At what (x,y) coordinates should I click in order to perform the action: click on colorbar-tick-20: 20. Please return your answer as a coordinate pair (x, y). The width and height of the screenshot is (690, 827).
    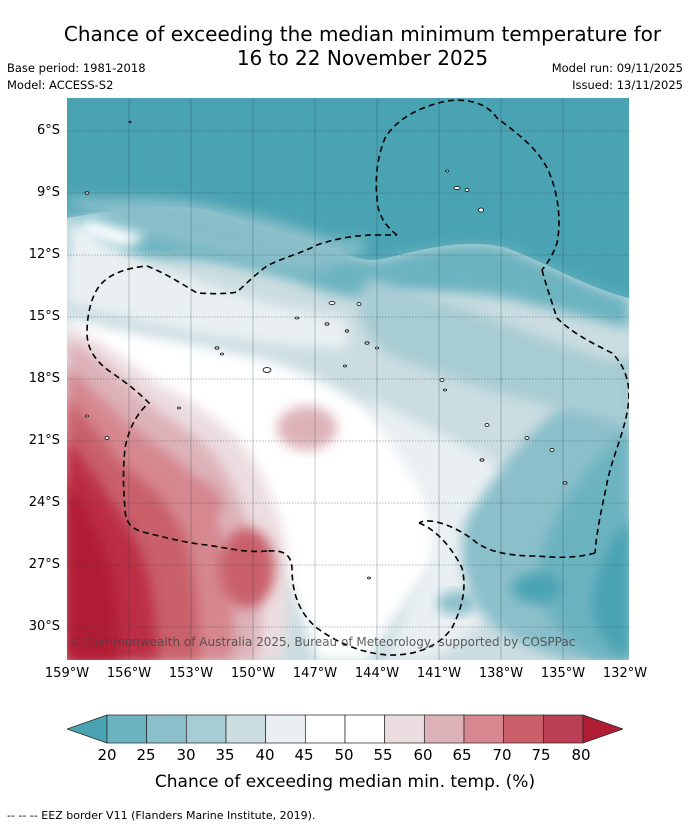
    Looking at the image, I should click on (107, 755).